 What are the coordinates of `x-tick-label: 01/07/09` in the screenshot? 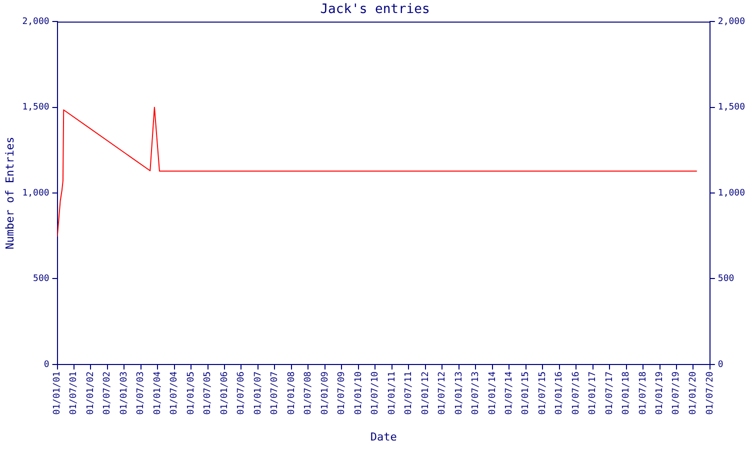 It's located at (342, 393).